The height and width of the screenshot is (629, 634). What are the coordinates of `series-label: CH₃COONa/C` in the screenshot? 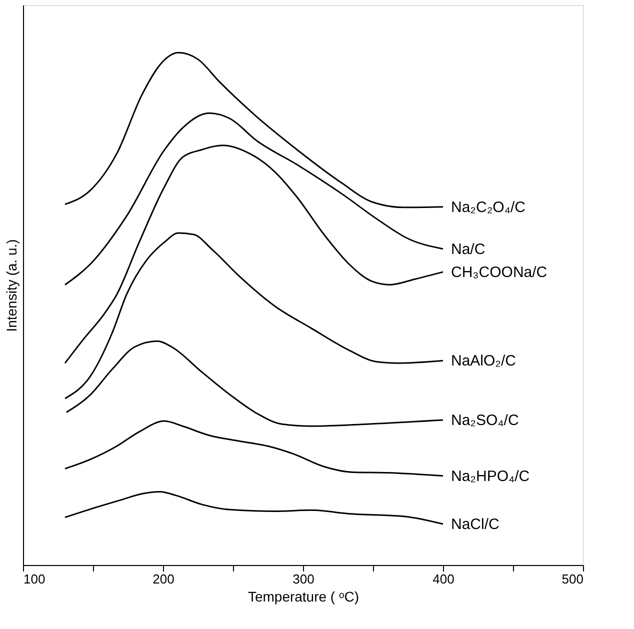 It's located at (499, 272).